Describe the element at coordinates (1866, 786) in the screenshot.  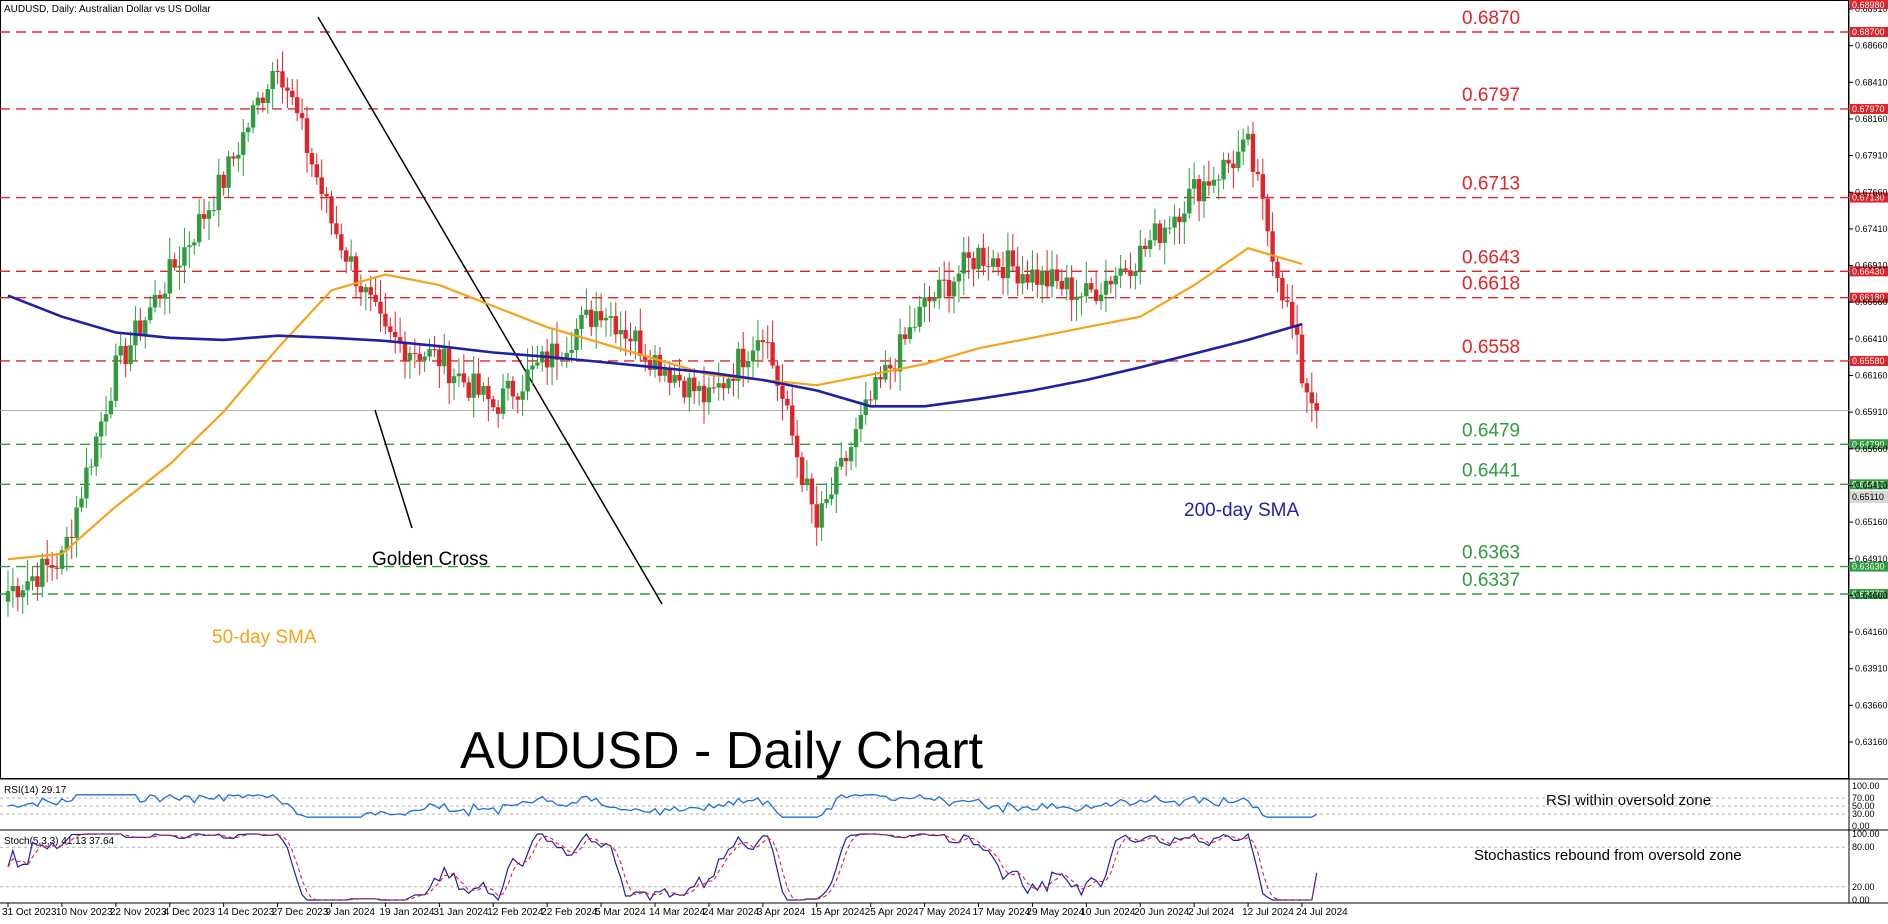
I see `rsi-tick-label: 100.00` at that location.